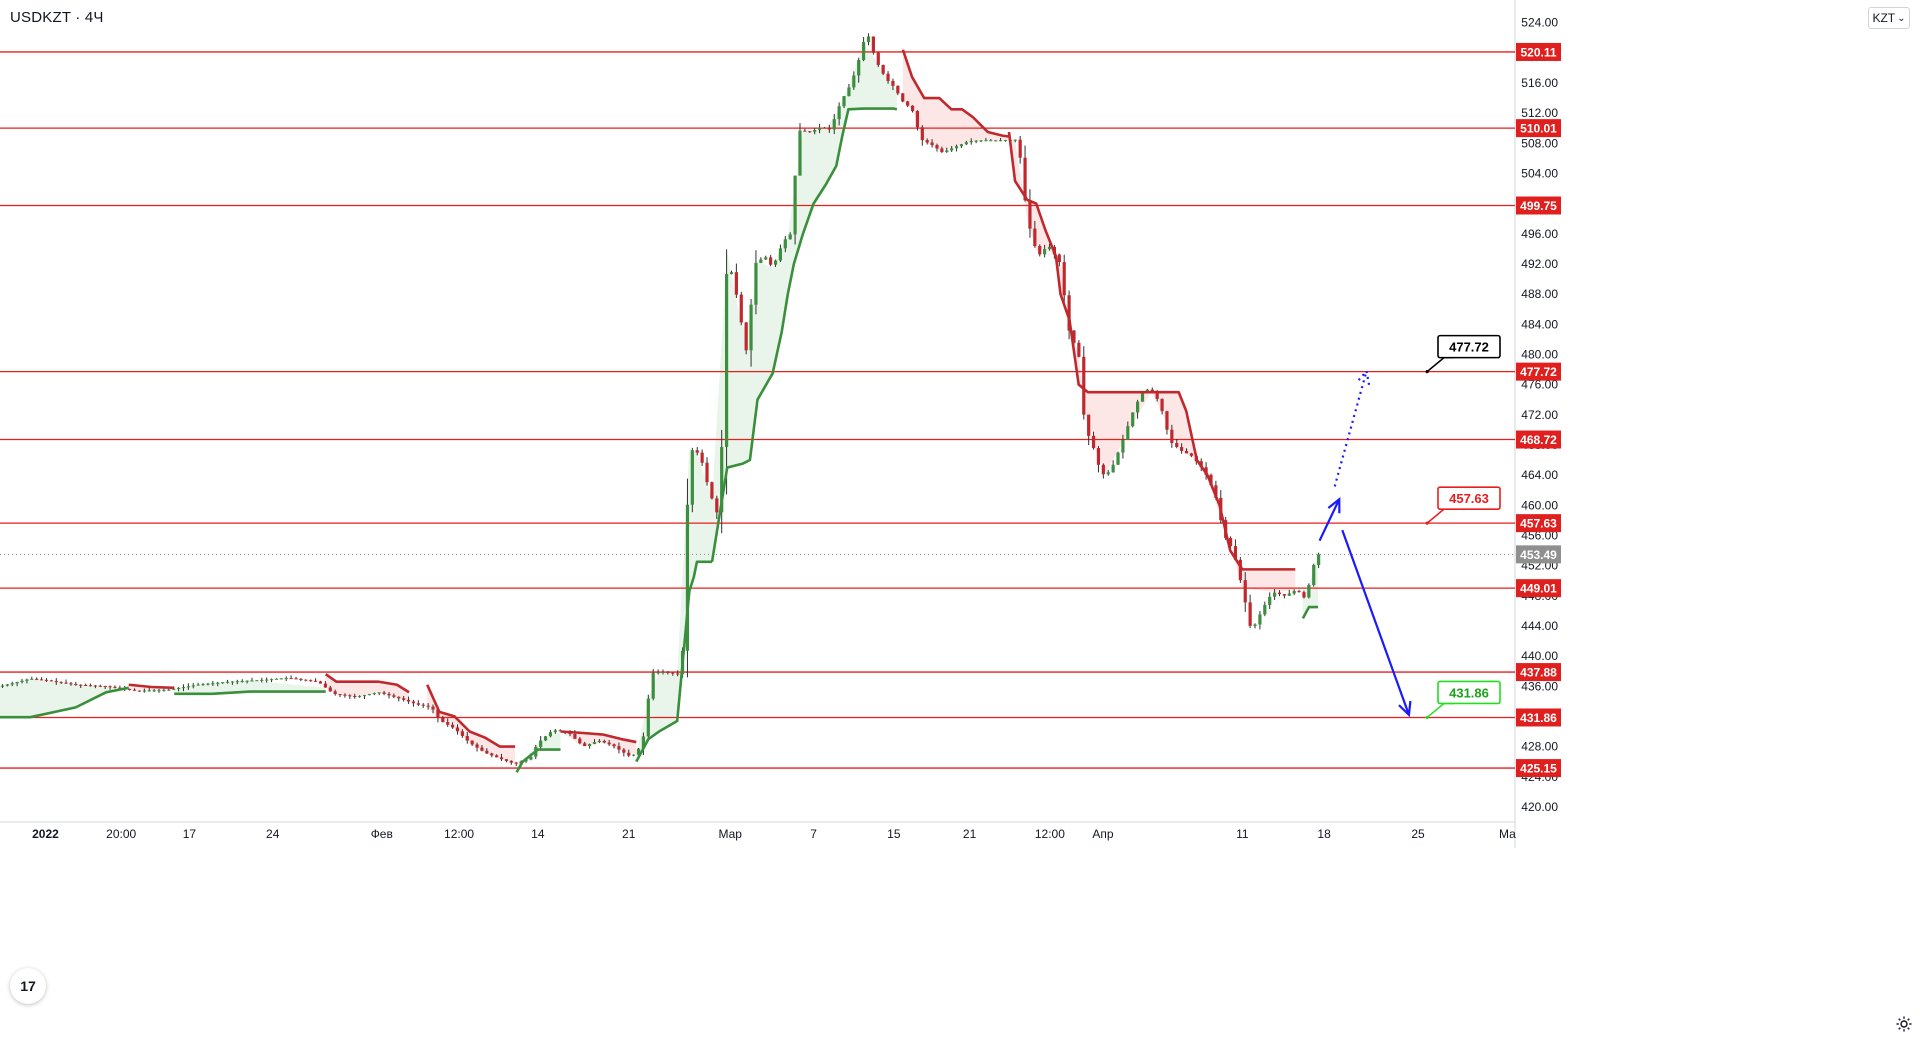 The height and width of the screenshot is (1047, 1920). I want to click on x-tick-label: Ма, so click(1507, 834).